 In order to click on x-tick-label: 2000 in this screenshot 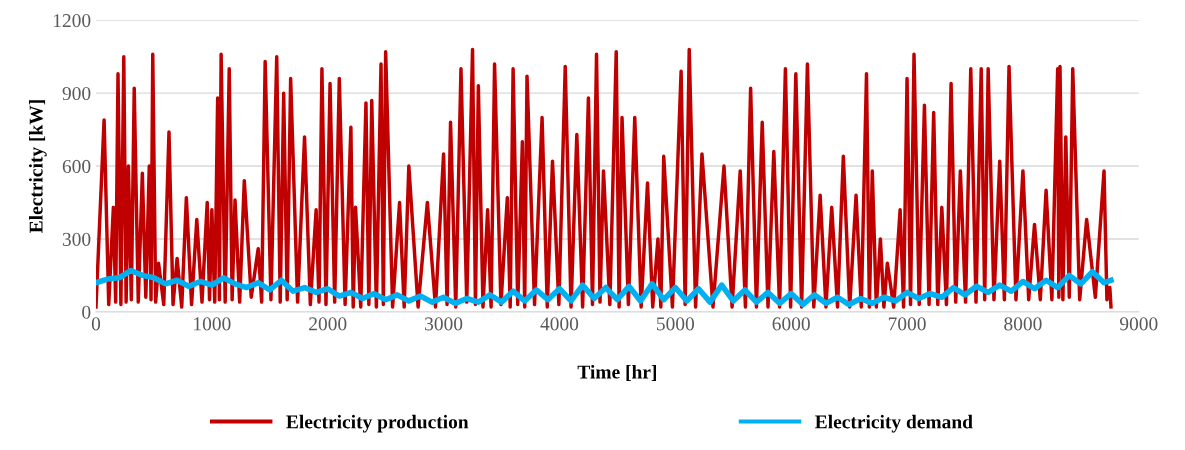, I will do `click(328, 324)`.